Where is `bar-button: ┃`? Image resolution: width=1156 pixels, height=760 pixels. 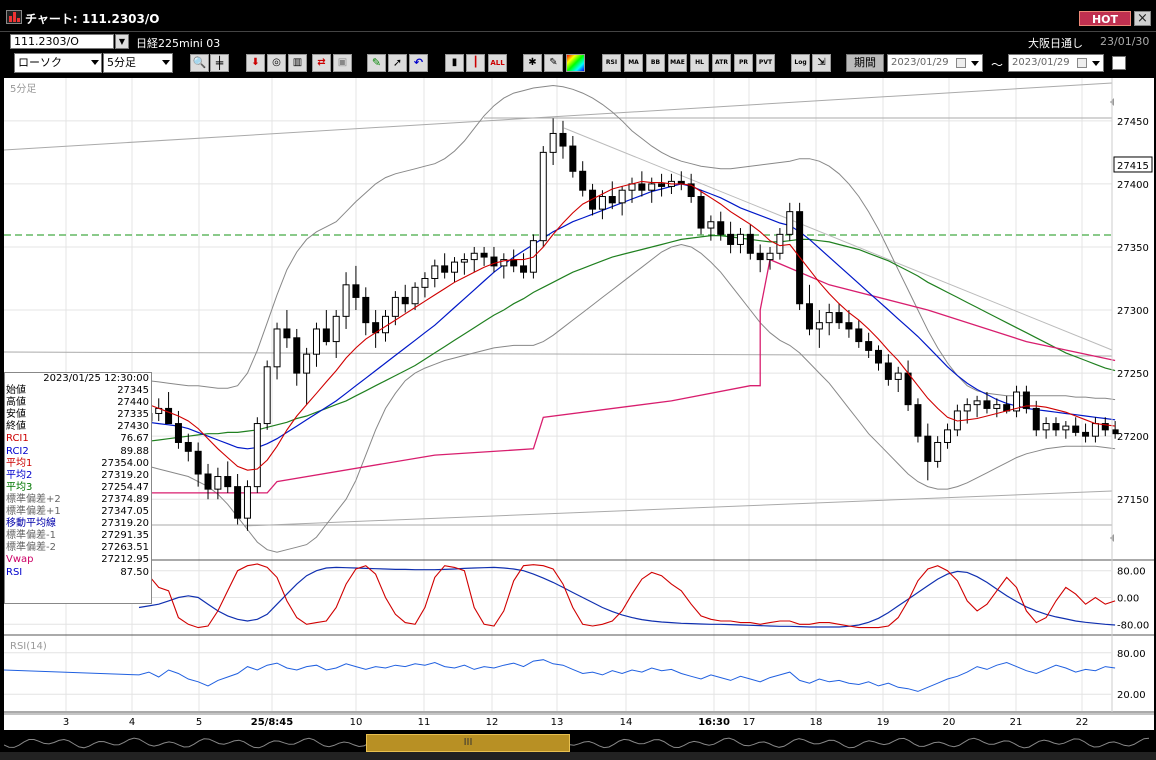 bar-button: ┃ is located at coordinates (475, 63).